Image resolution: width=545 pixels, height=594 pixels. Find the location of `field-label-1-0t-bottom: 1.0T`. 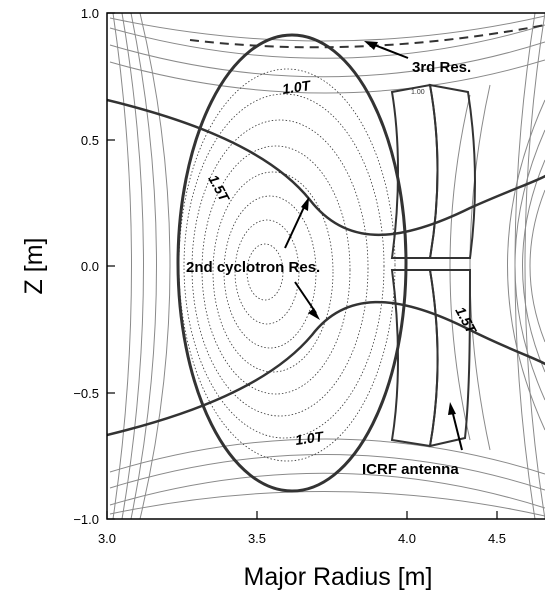

field-label-1-0t-bottom: 1.0T is located at coordinates (309, 438).